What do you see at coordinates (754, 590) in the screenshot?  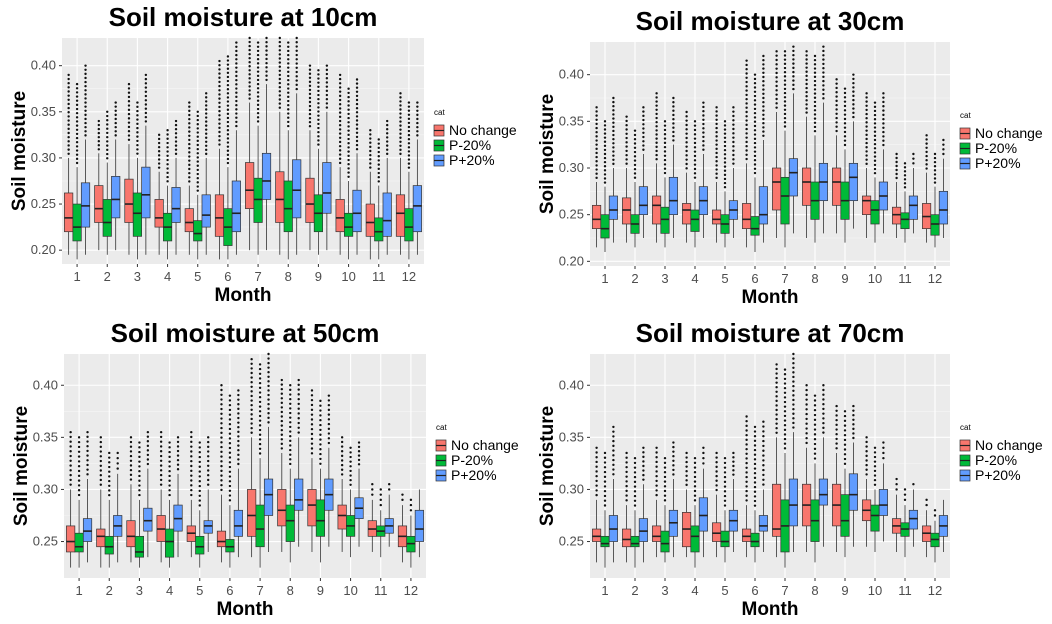 I see `x-tick-label: 6` at bounding box center [754, 590].